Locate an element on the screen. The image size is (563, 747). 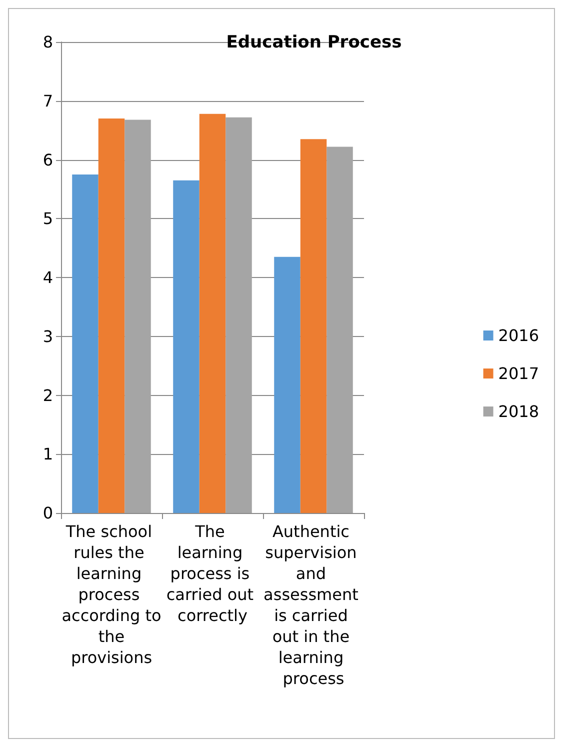
legend-label: 2017 is located at coordinates (518, 373).